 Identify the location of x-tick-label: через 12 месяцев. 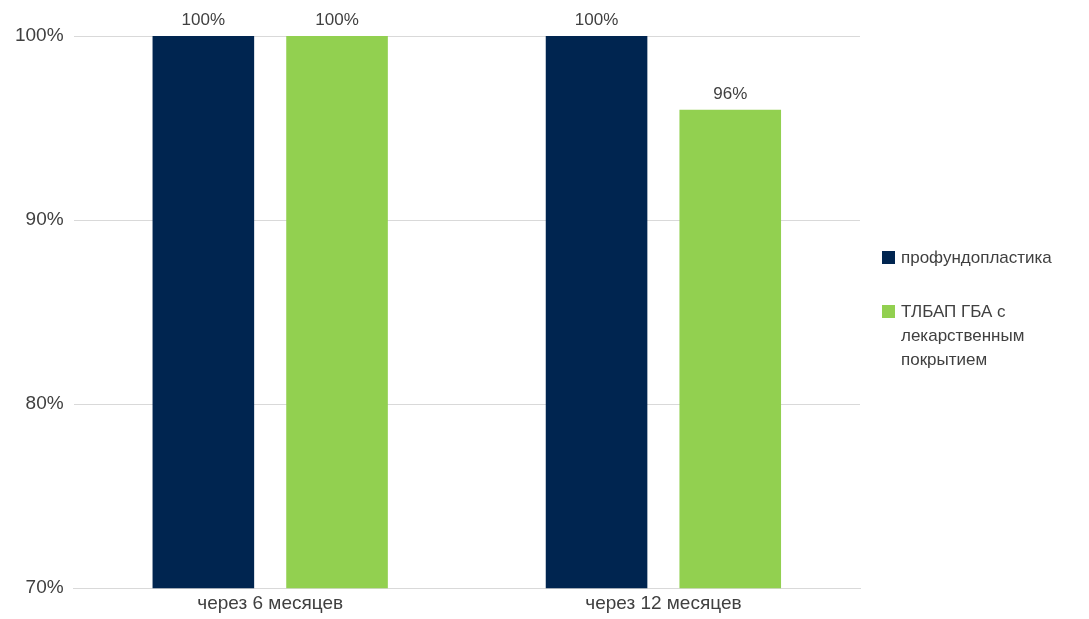
(663, 602).